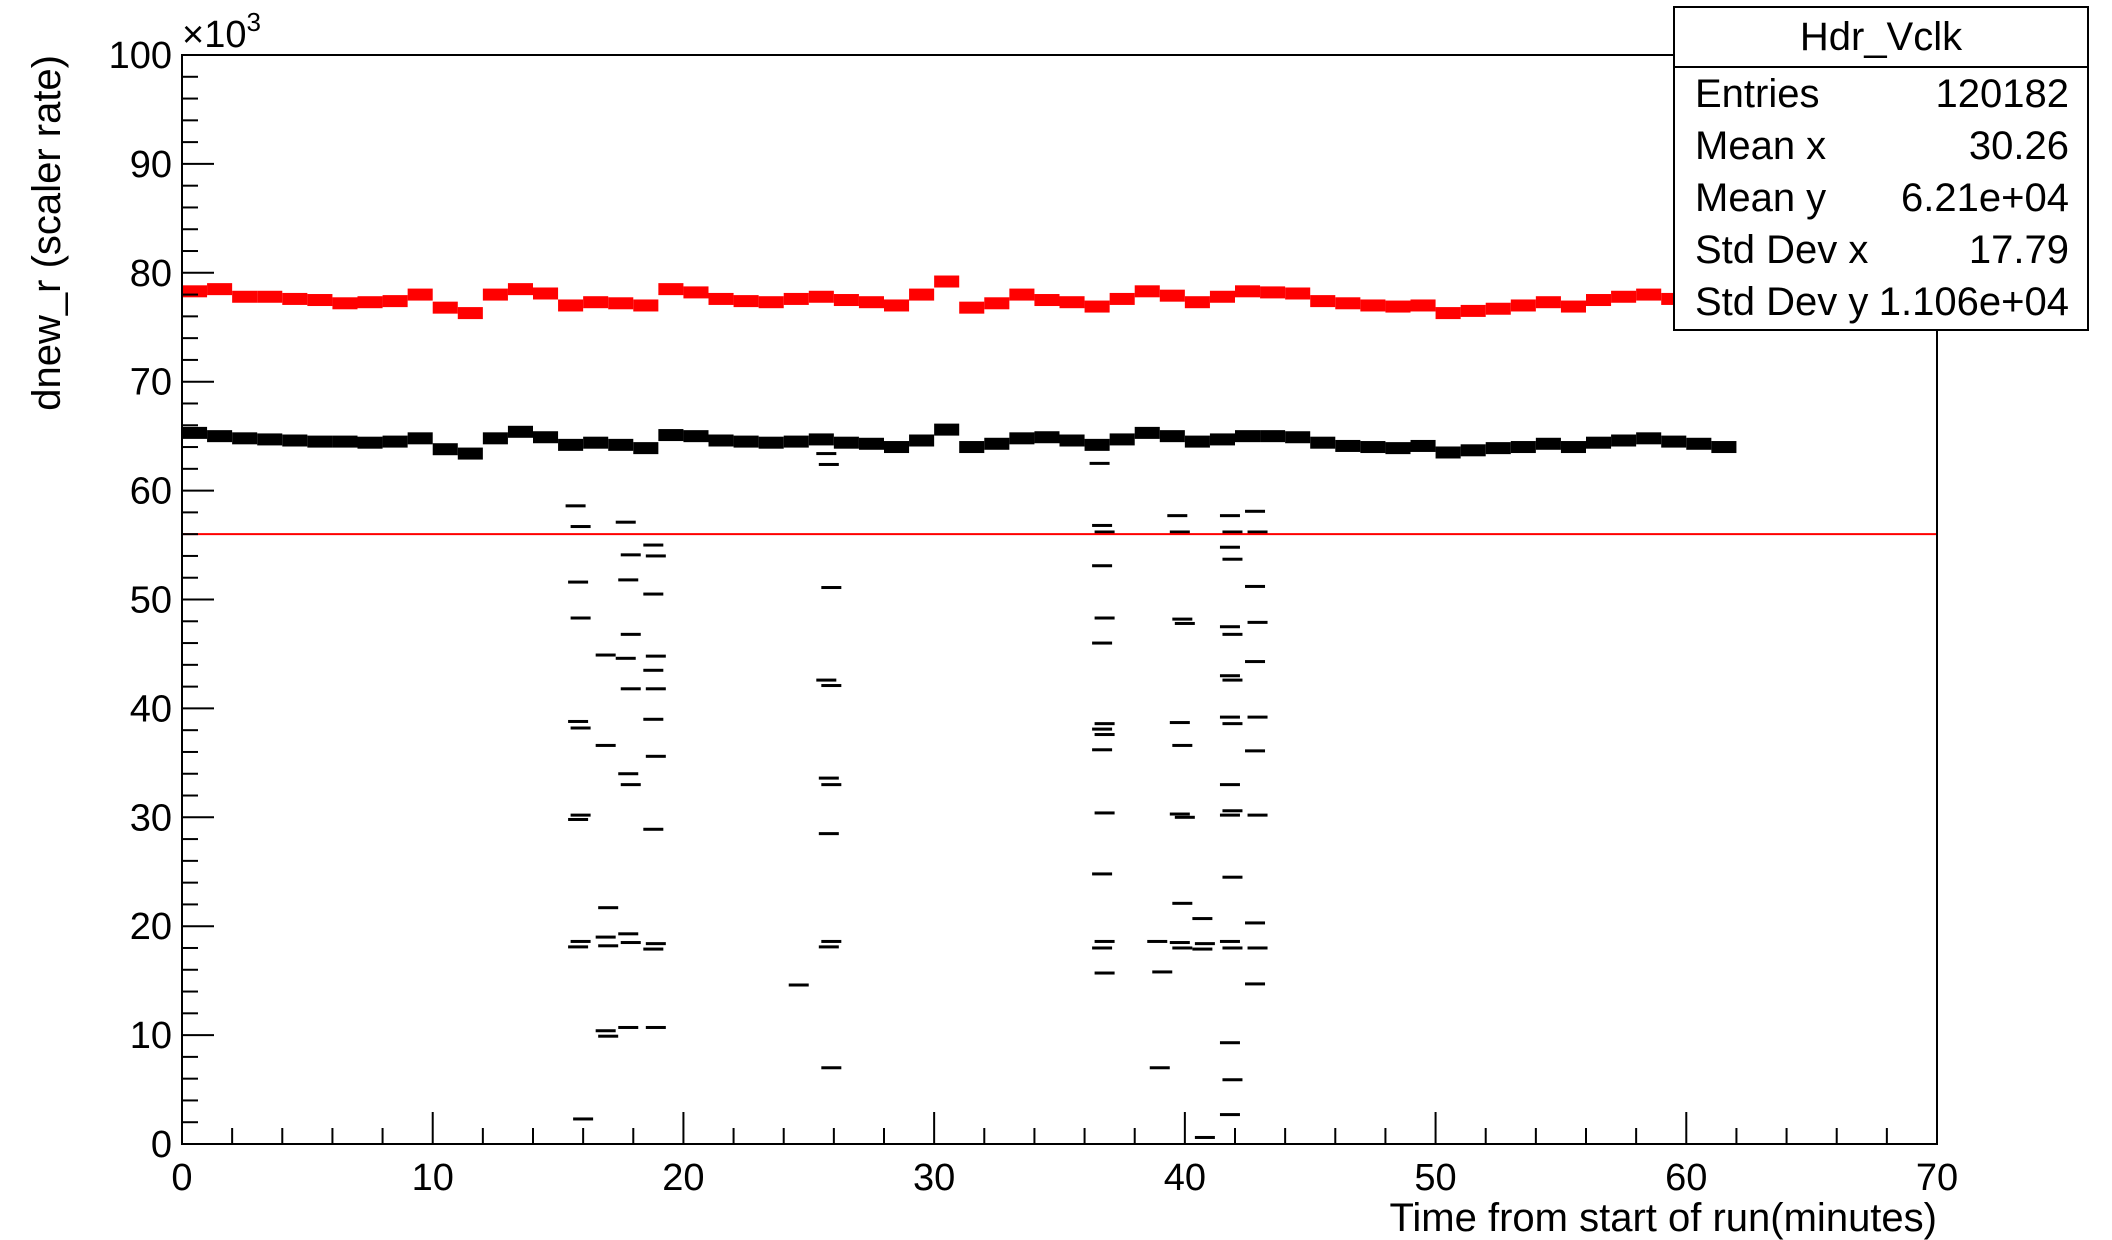  What do you see at coordinates (683, 1178) in the screenshot?
I see `x-tick-label: 20` at bounding box center [683, 1178].